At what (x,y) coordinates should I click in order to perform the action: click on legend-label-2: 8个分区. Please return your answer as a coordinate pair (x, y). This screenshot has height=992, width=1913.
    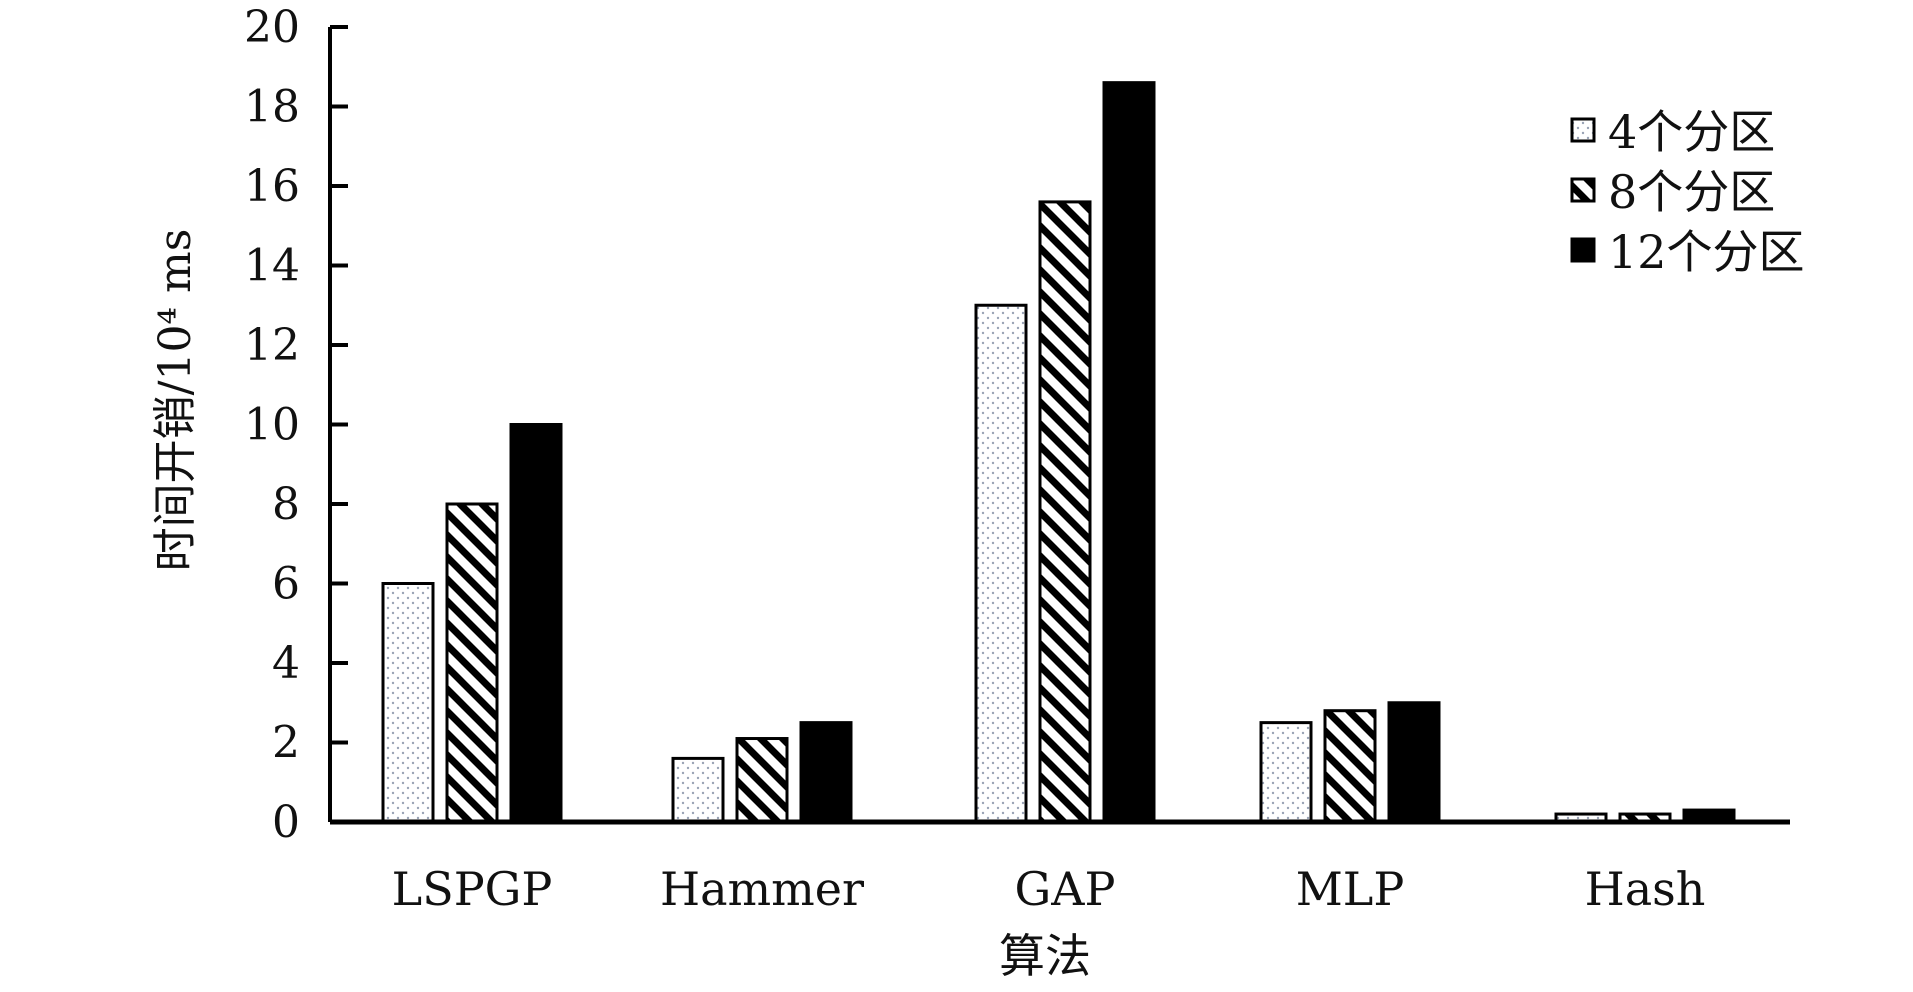
    Looking at the image, I should click on (1691, 192).